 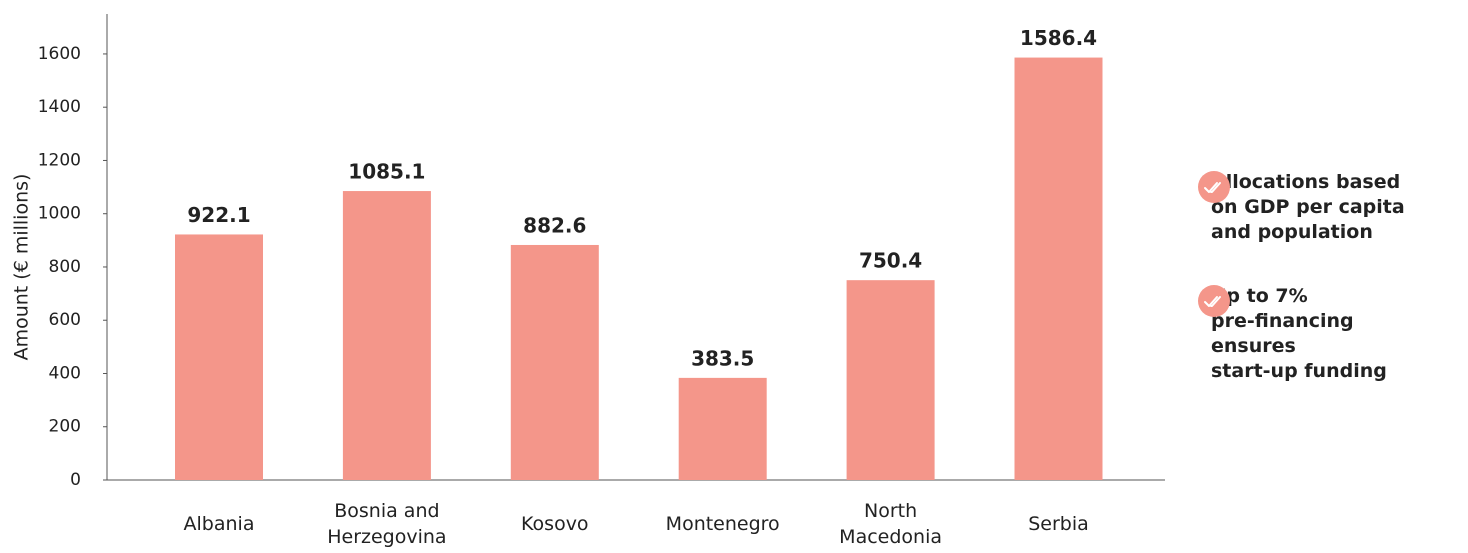 What do you see at coordinates (890, 524) in the screenshot?
I see `x-tick-label: North Macedonia` at bounding box center [890, 524].